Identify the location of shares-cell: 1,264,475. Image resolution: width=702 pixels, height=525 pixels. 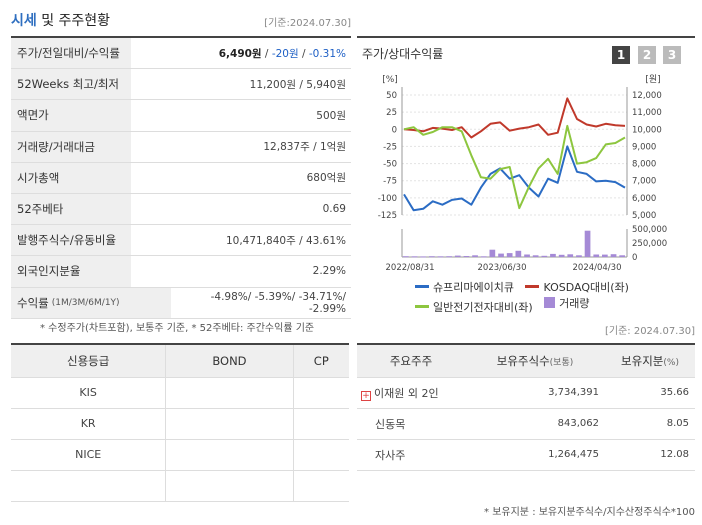
(535, 455).